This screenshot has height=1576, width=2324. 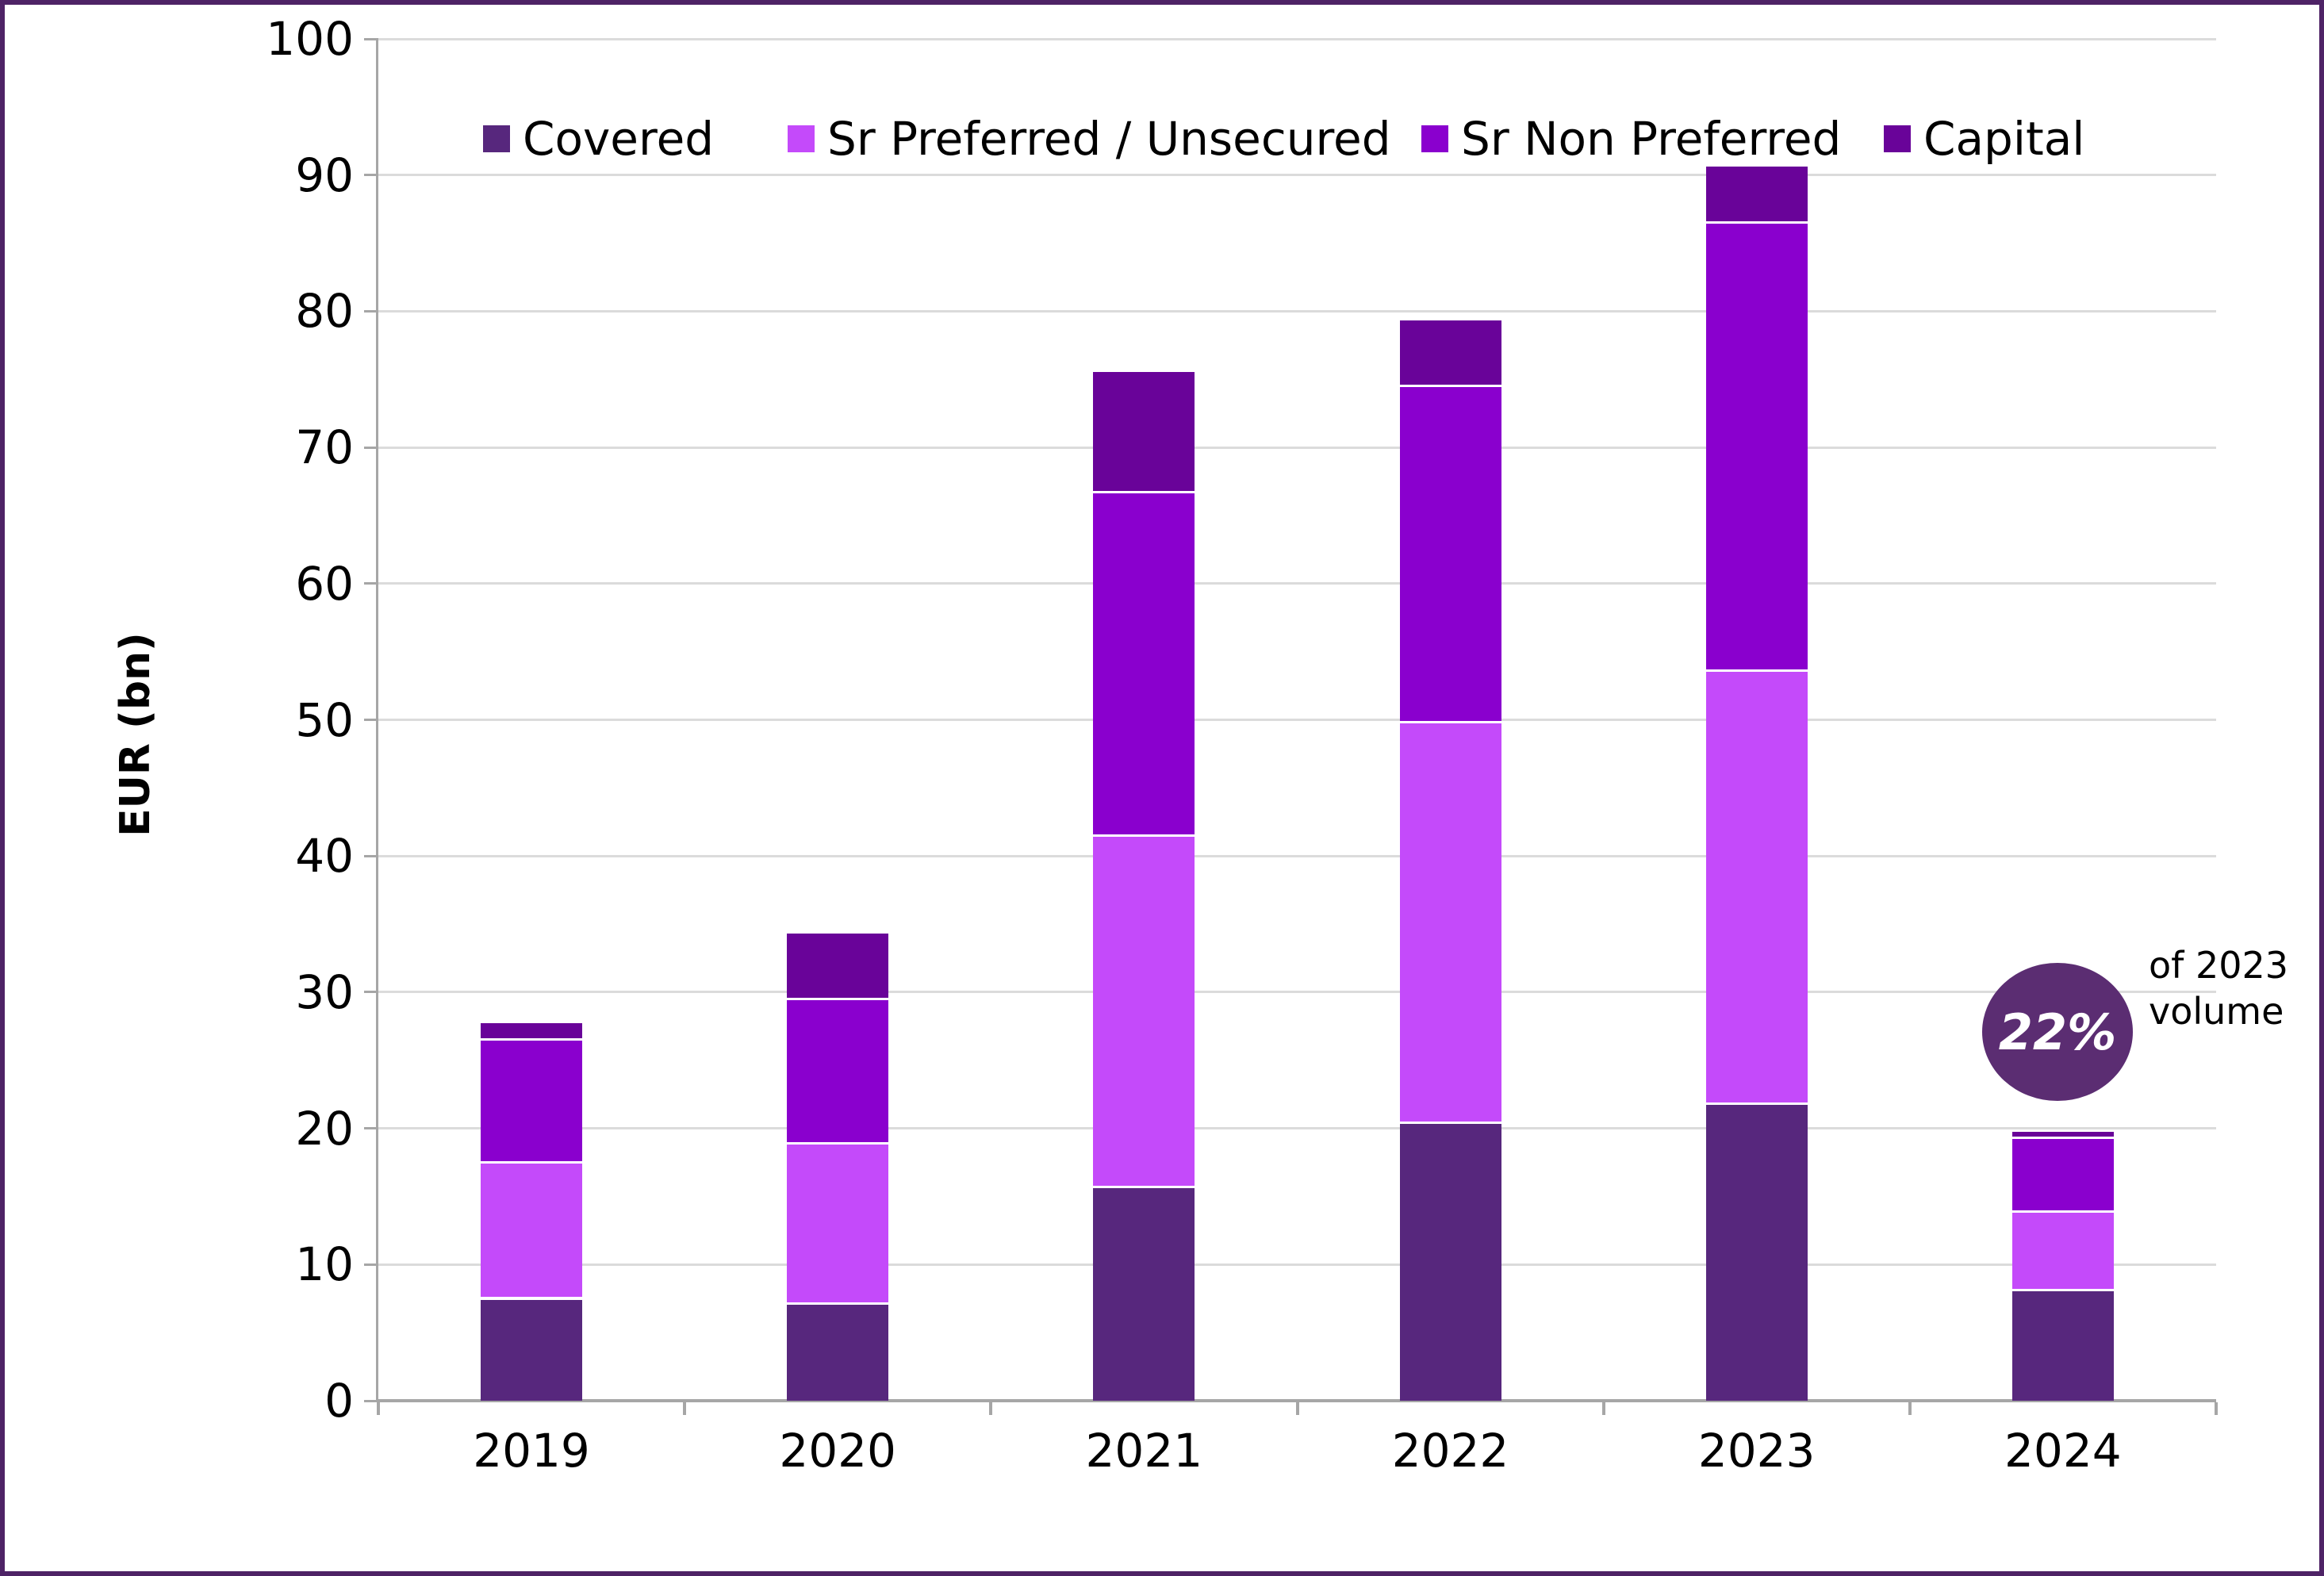 I want to click on y-axis-line, so click(x=377, y=720).